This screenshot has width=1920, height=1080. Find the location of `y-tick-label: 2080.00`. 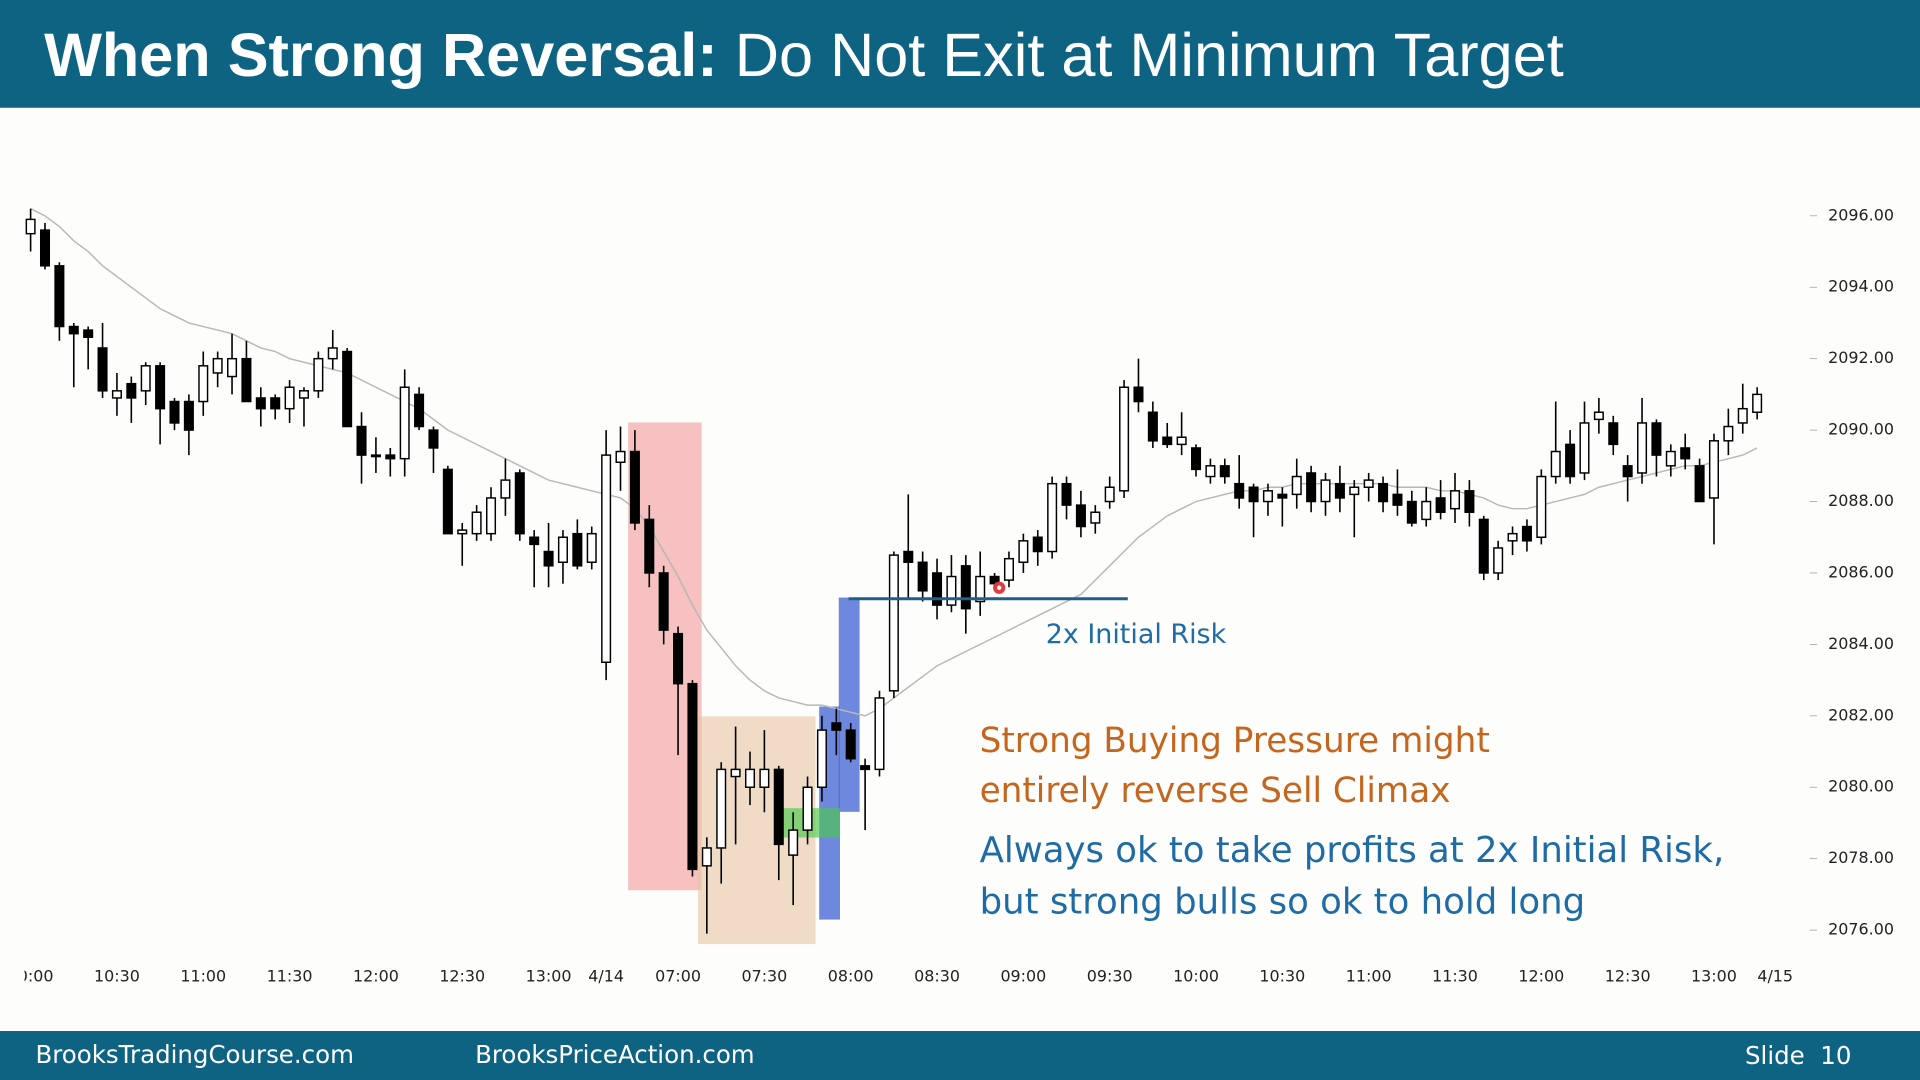

y-tick-label: 2080.00 is located at coordinates (1861, 786).